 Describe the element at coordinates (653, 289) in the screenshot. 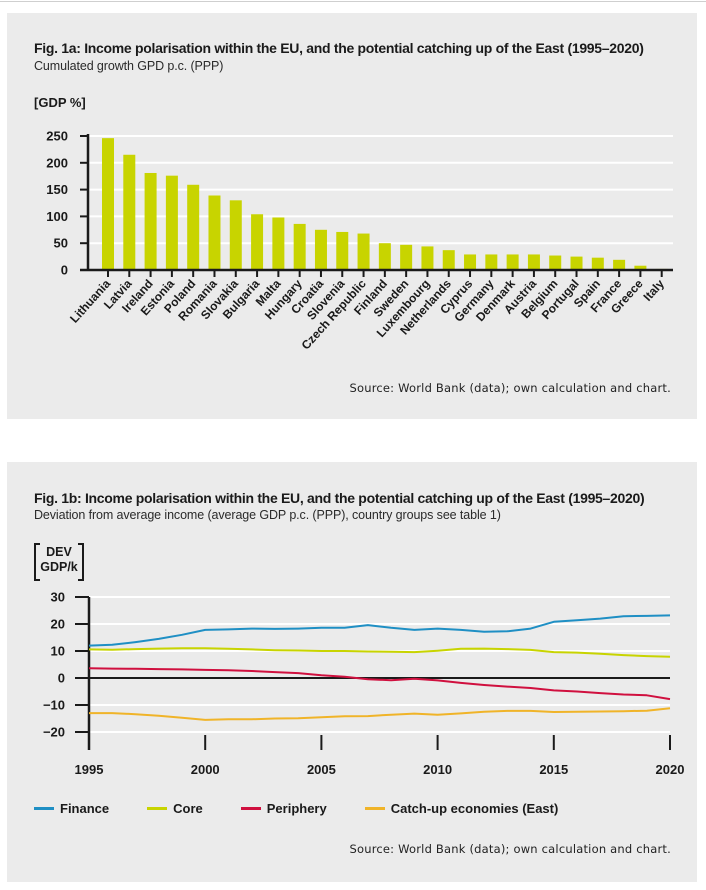

I see `x-tick-label: Italy` at that location.